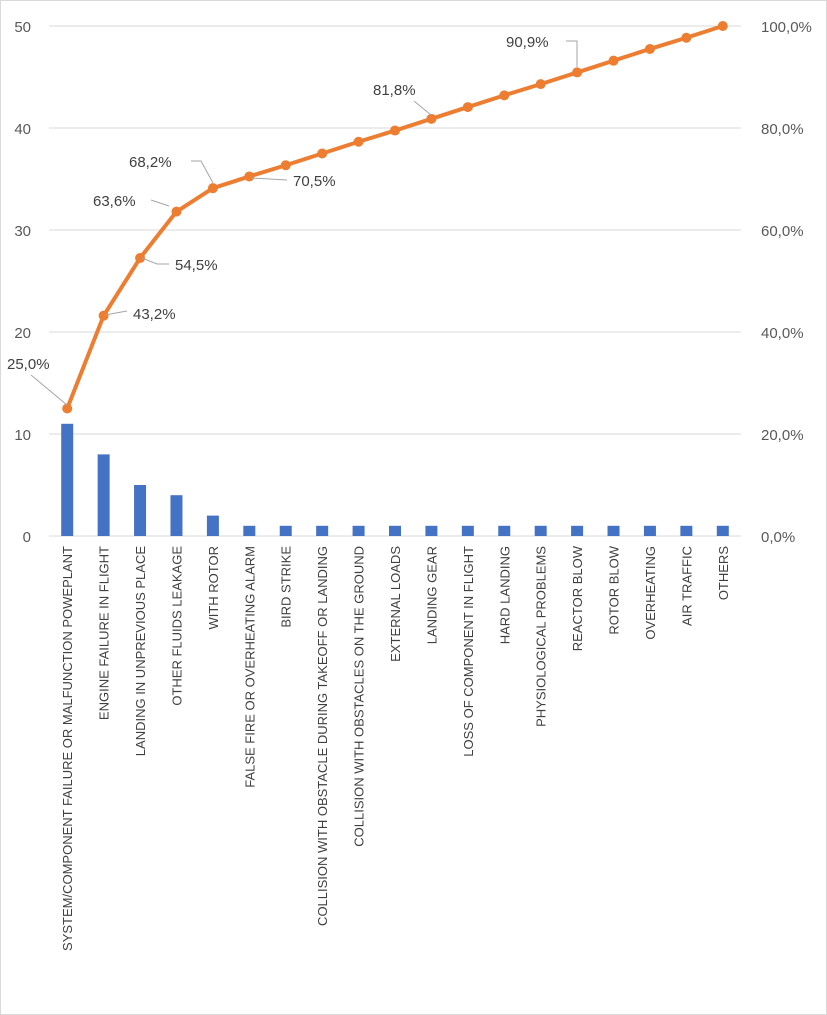  What do you see at coordinates (577, 598) in the screenshot?
I see `x-axis-category-label: REACTOR BLOW` at bounding box center [577, 598].